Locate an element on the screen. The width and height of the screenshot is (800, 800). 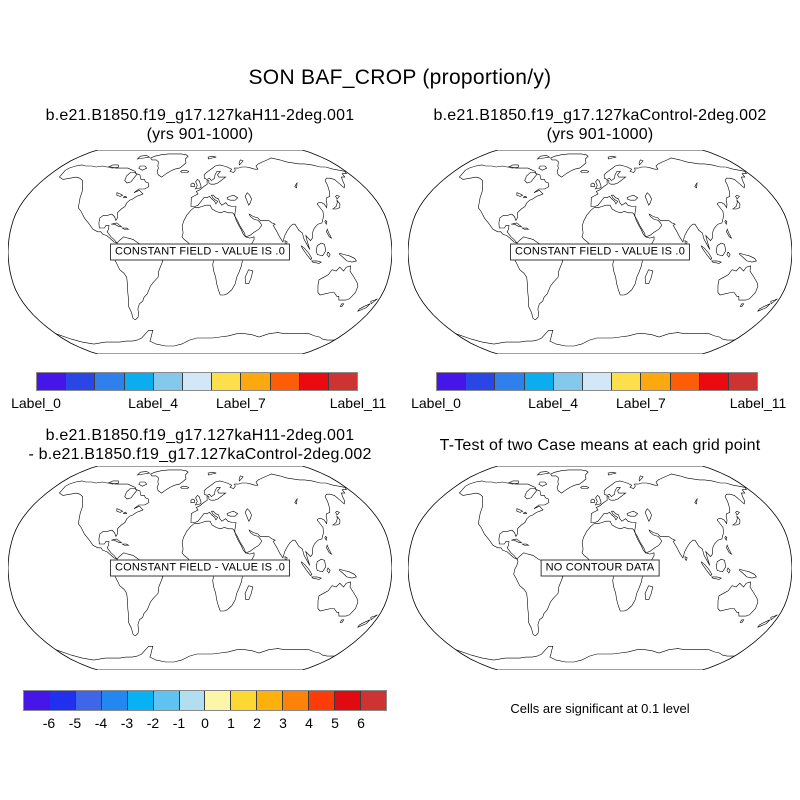
map-ttest: NO CONTOUR DATA is located at coordinates (600, 568).